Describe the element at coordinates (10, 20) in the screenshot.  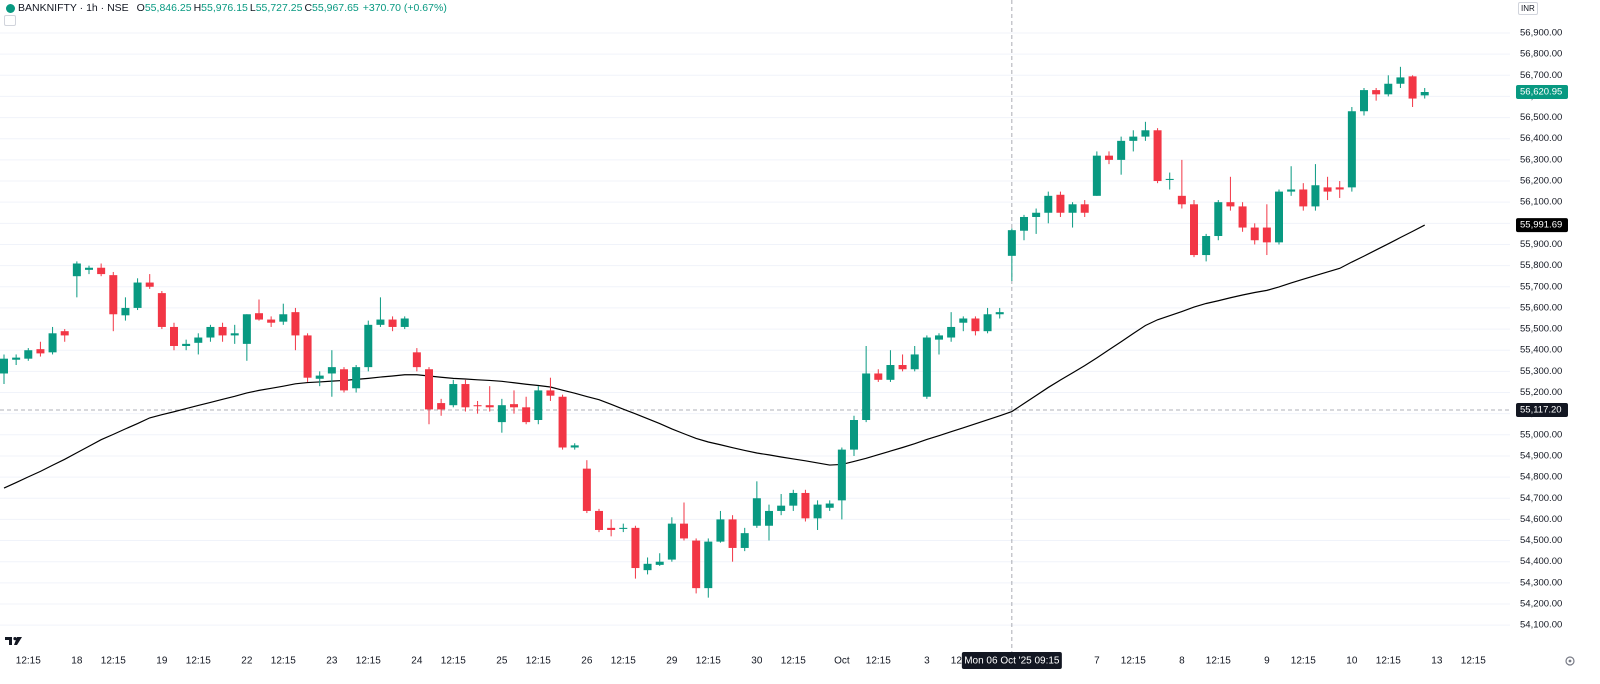
I see `collapse-button` at that location.